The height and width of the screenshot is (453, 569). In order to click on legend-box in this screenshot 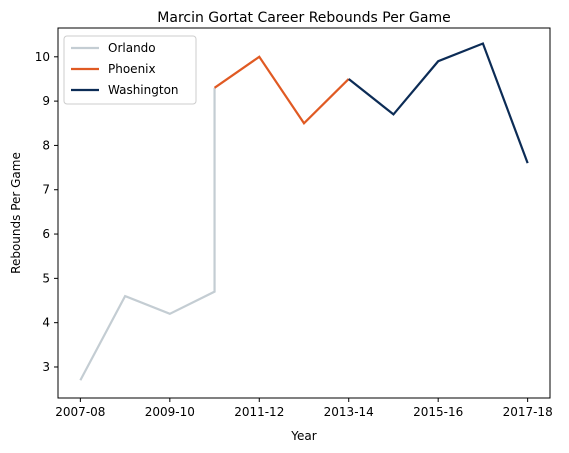, I will do `click(130, 70)`.